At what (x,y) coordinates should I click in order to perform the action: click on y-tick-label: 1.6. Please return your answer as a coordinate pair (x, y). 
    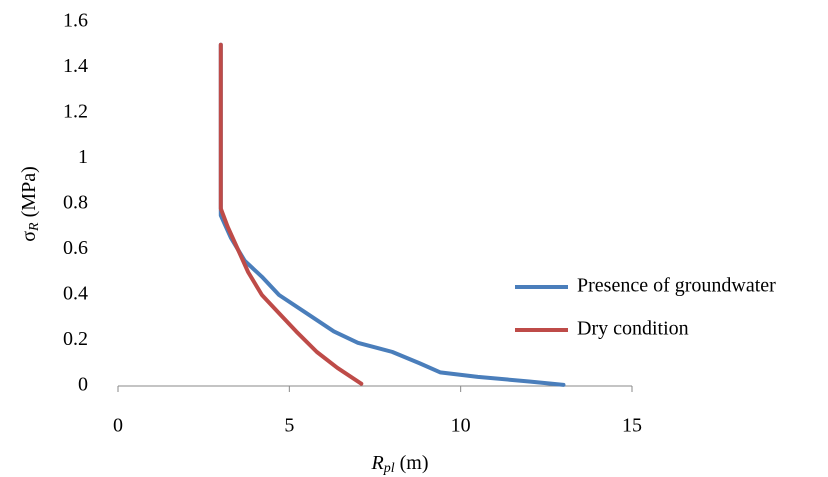
    Looking at the image, I should click on (75, 21).